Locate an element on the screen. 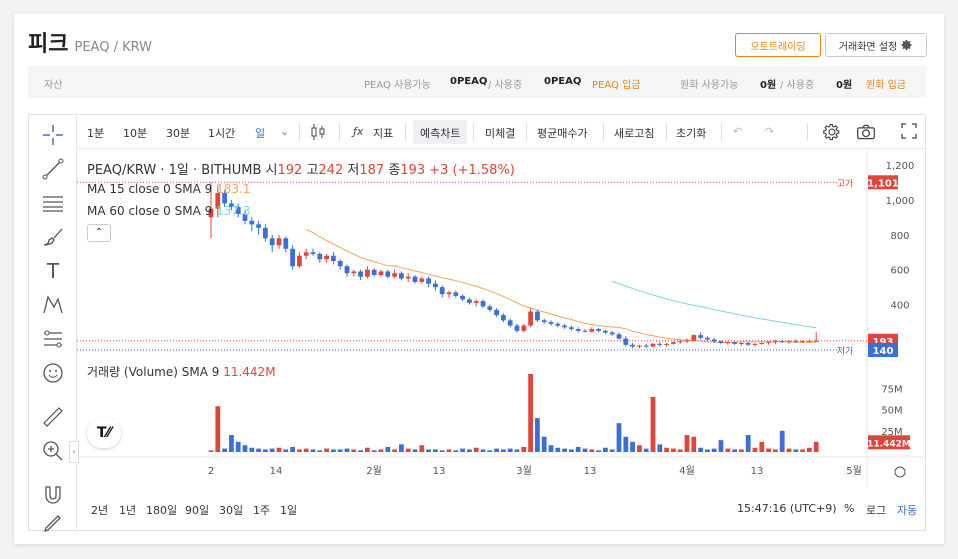 This screenshot has width=958, height=559. pencil-icon is located at coordinates (53, 523).